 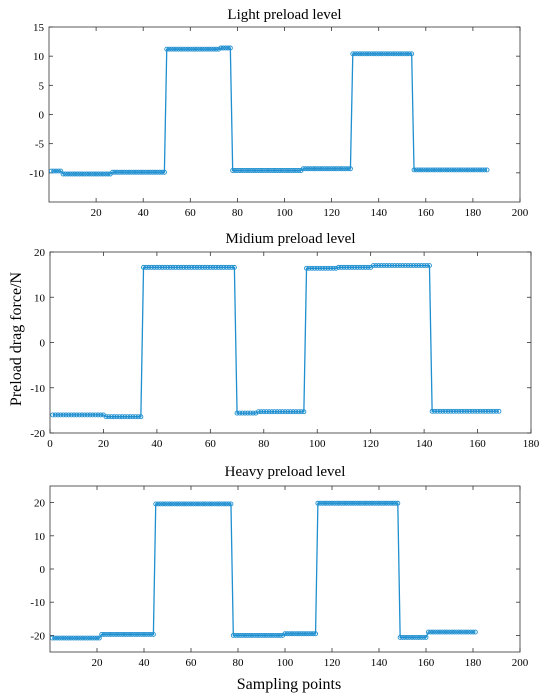 I want to click on light-x-tick-label: 60, so click(x=191, y=213).